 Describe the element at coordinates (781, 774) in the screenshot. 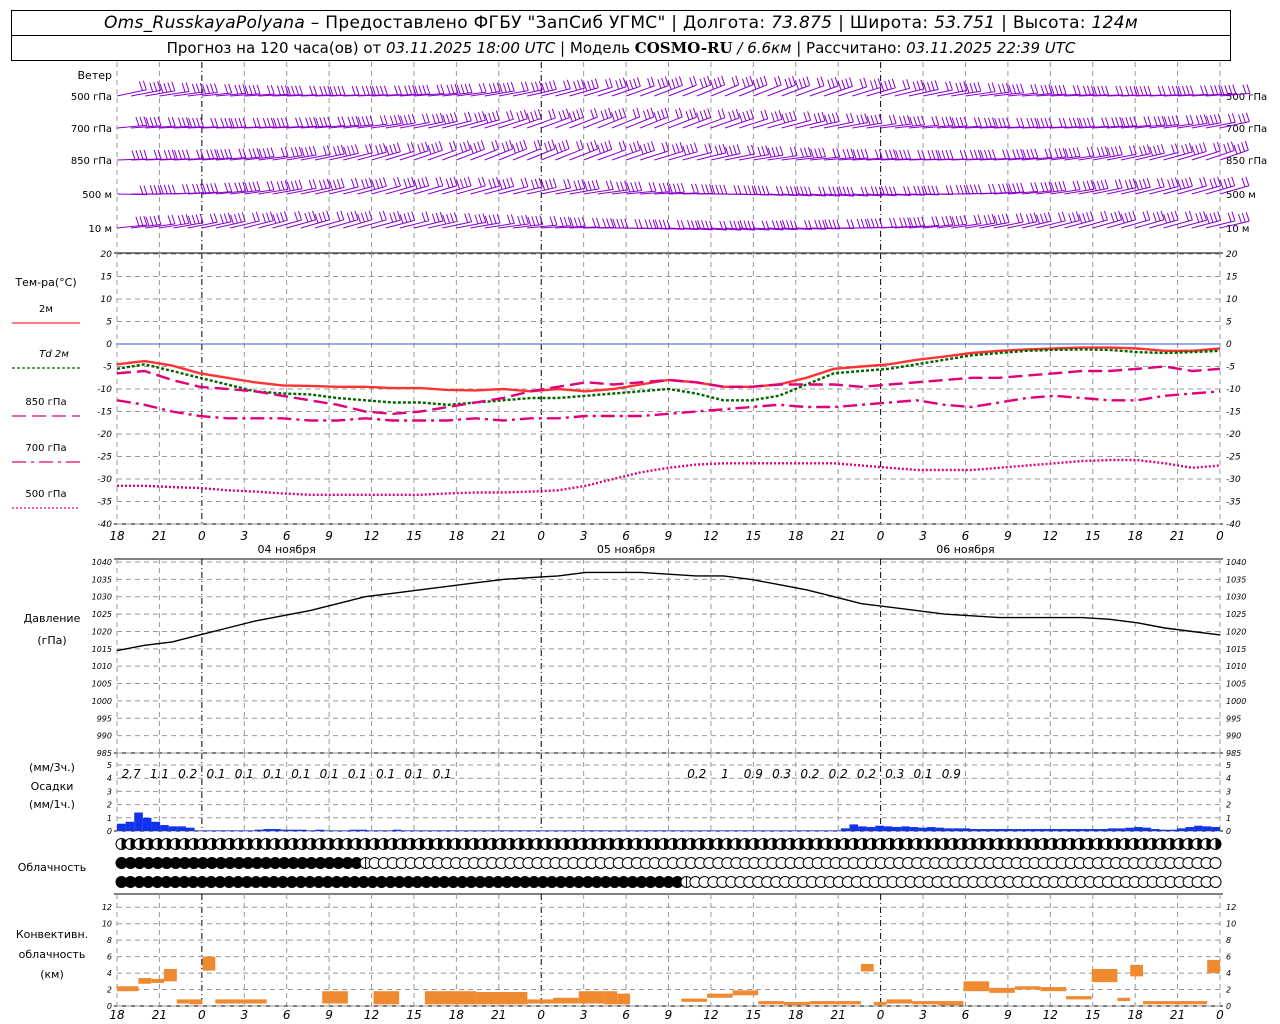

I see `precip-3h-value: 0.3` at that location.